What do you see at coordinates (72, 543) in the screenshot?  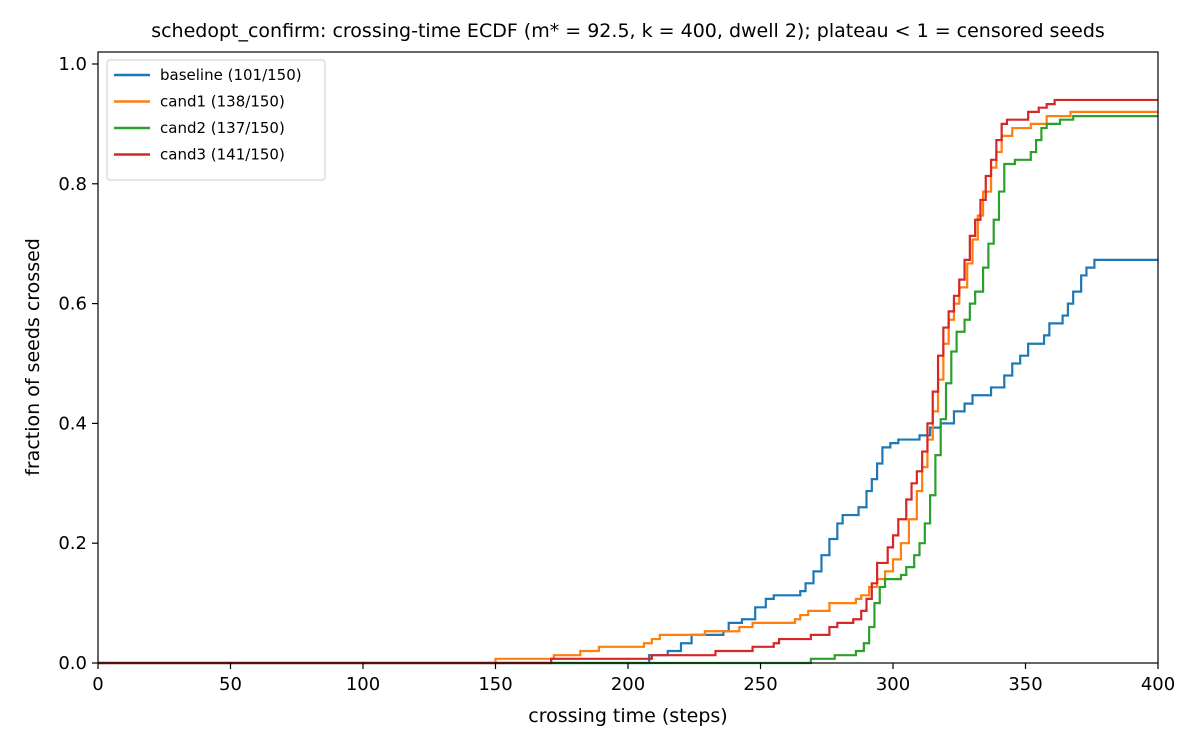 I see `y-tick-label: 0.2` at bounding box center [72, 543].